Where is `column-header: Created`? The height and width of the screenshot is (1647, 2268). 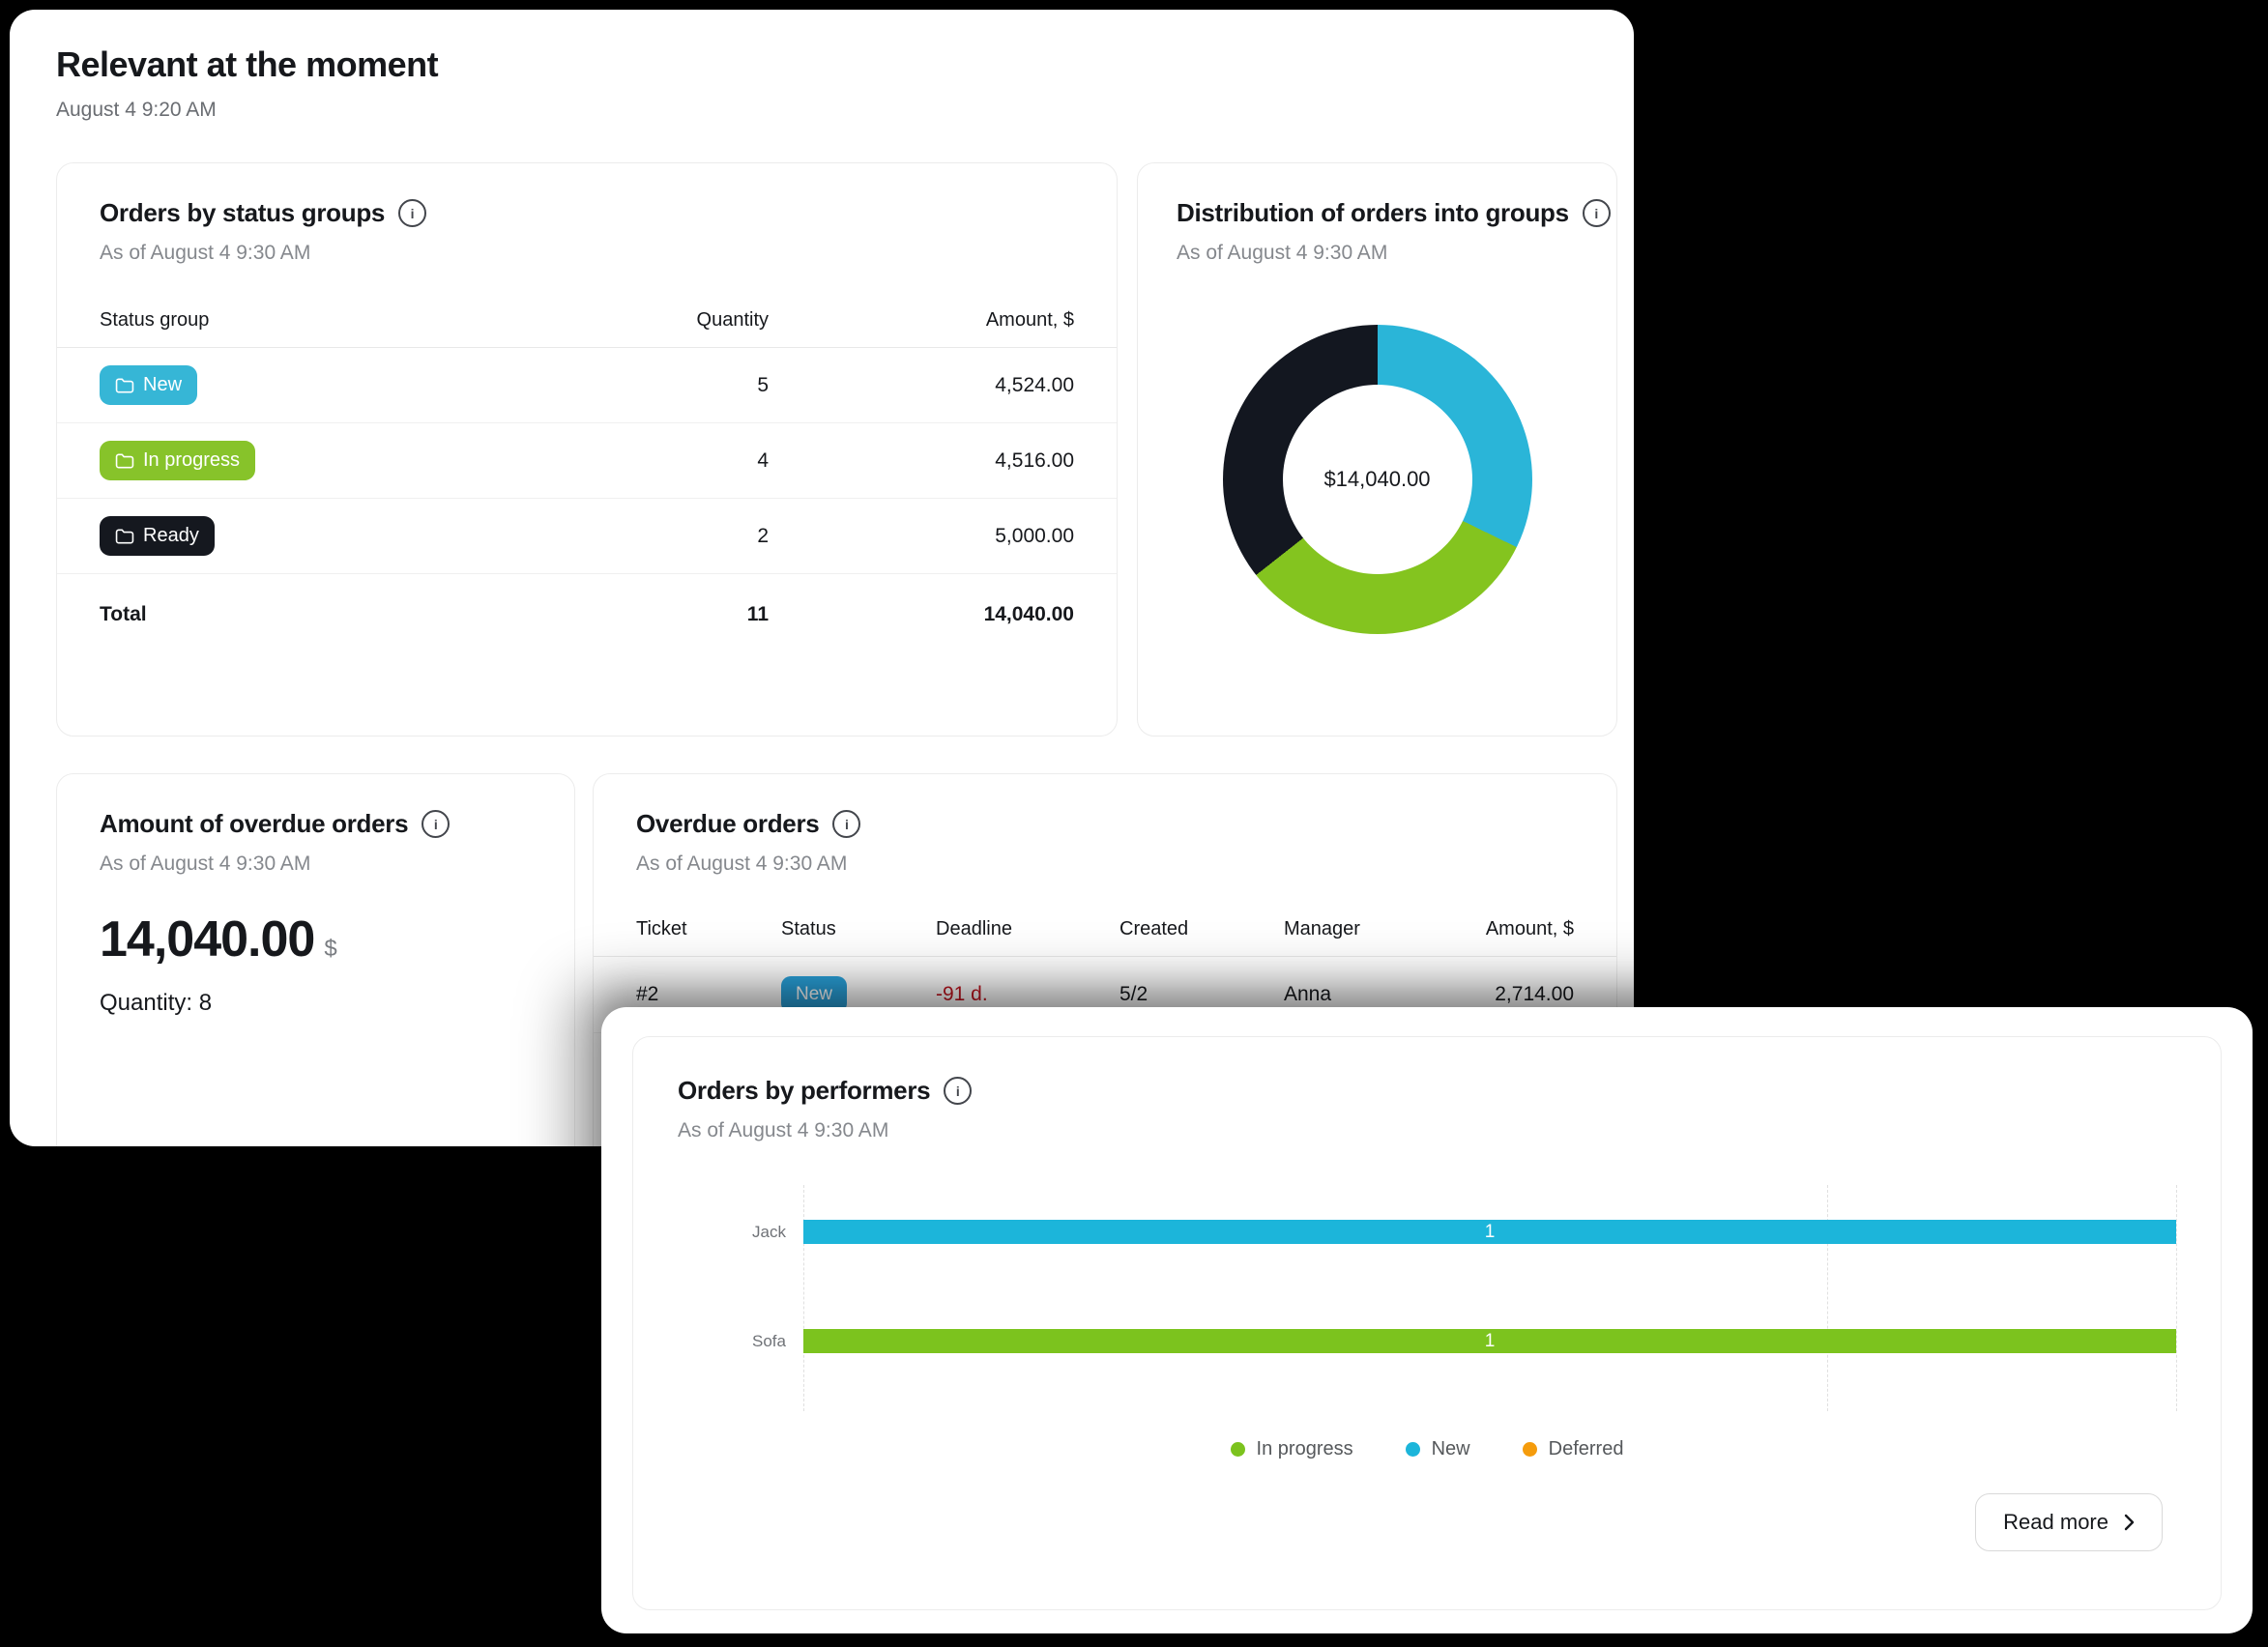
column-header: Created is located at coordinates (1154, 928).